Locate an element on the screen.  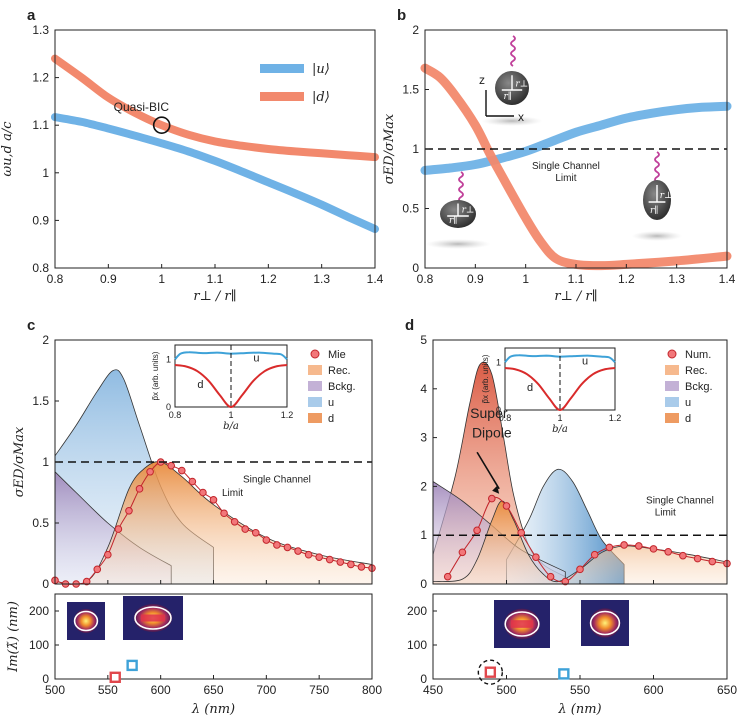
x-axis-label: x is located at coordinates (521, 117).